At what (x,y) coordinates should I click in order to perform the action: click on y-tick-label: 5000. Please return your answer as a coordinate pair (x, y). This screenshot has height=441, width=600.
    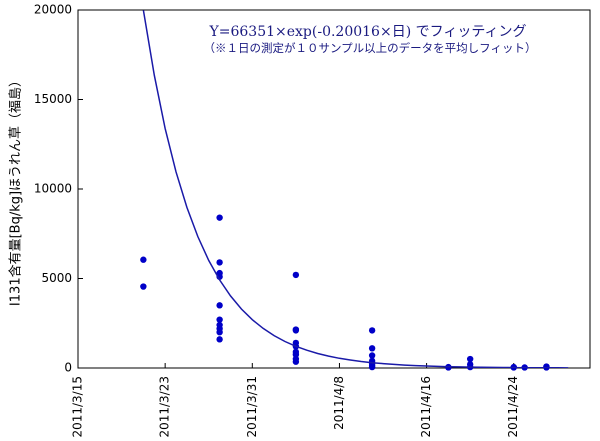
    Looking at the image, I should click on (56, 278).